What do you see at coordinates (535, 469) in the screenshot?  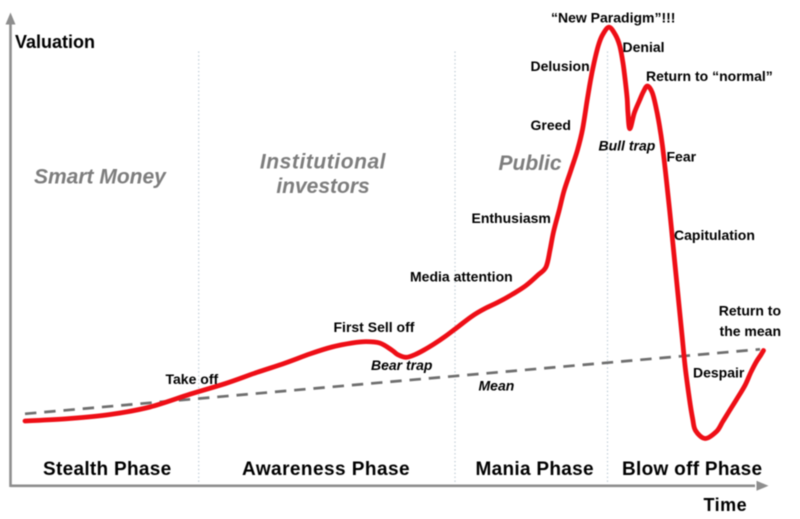 I see `svg-text: Mania Phase` at bounding box center [535, 469].